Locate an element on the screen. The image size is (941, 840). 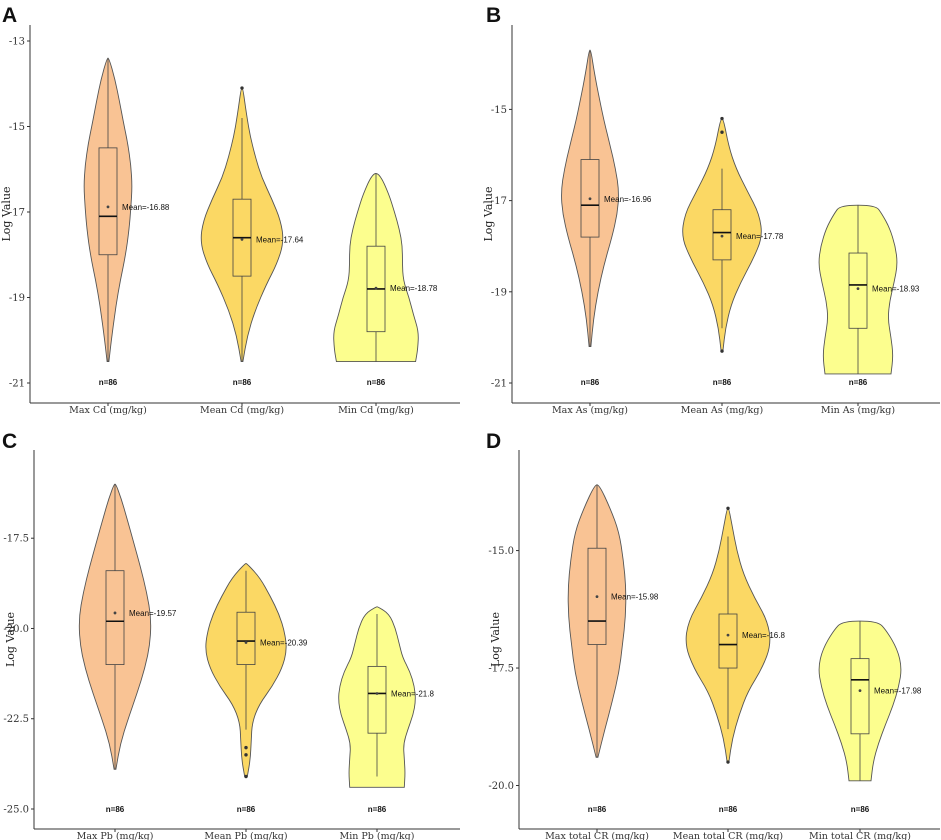
x-tick-label: Min total CR (mg/kg) is located at coordinates (860, 835).